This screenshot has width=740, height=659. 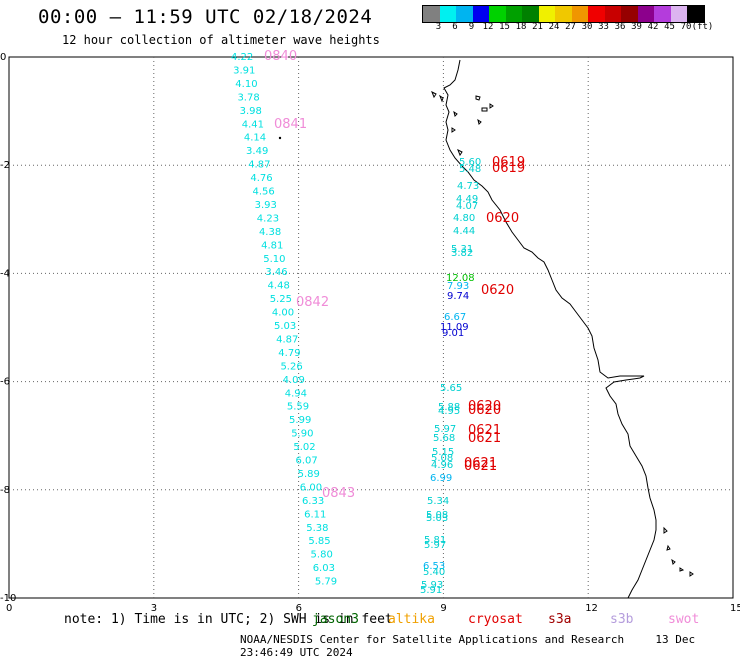 What do you see at coordinates (285, 326) in the screenshot?
I see `wave-height-value: 5.03` at bounding box center [285, 326].